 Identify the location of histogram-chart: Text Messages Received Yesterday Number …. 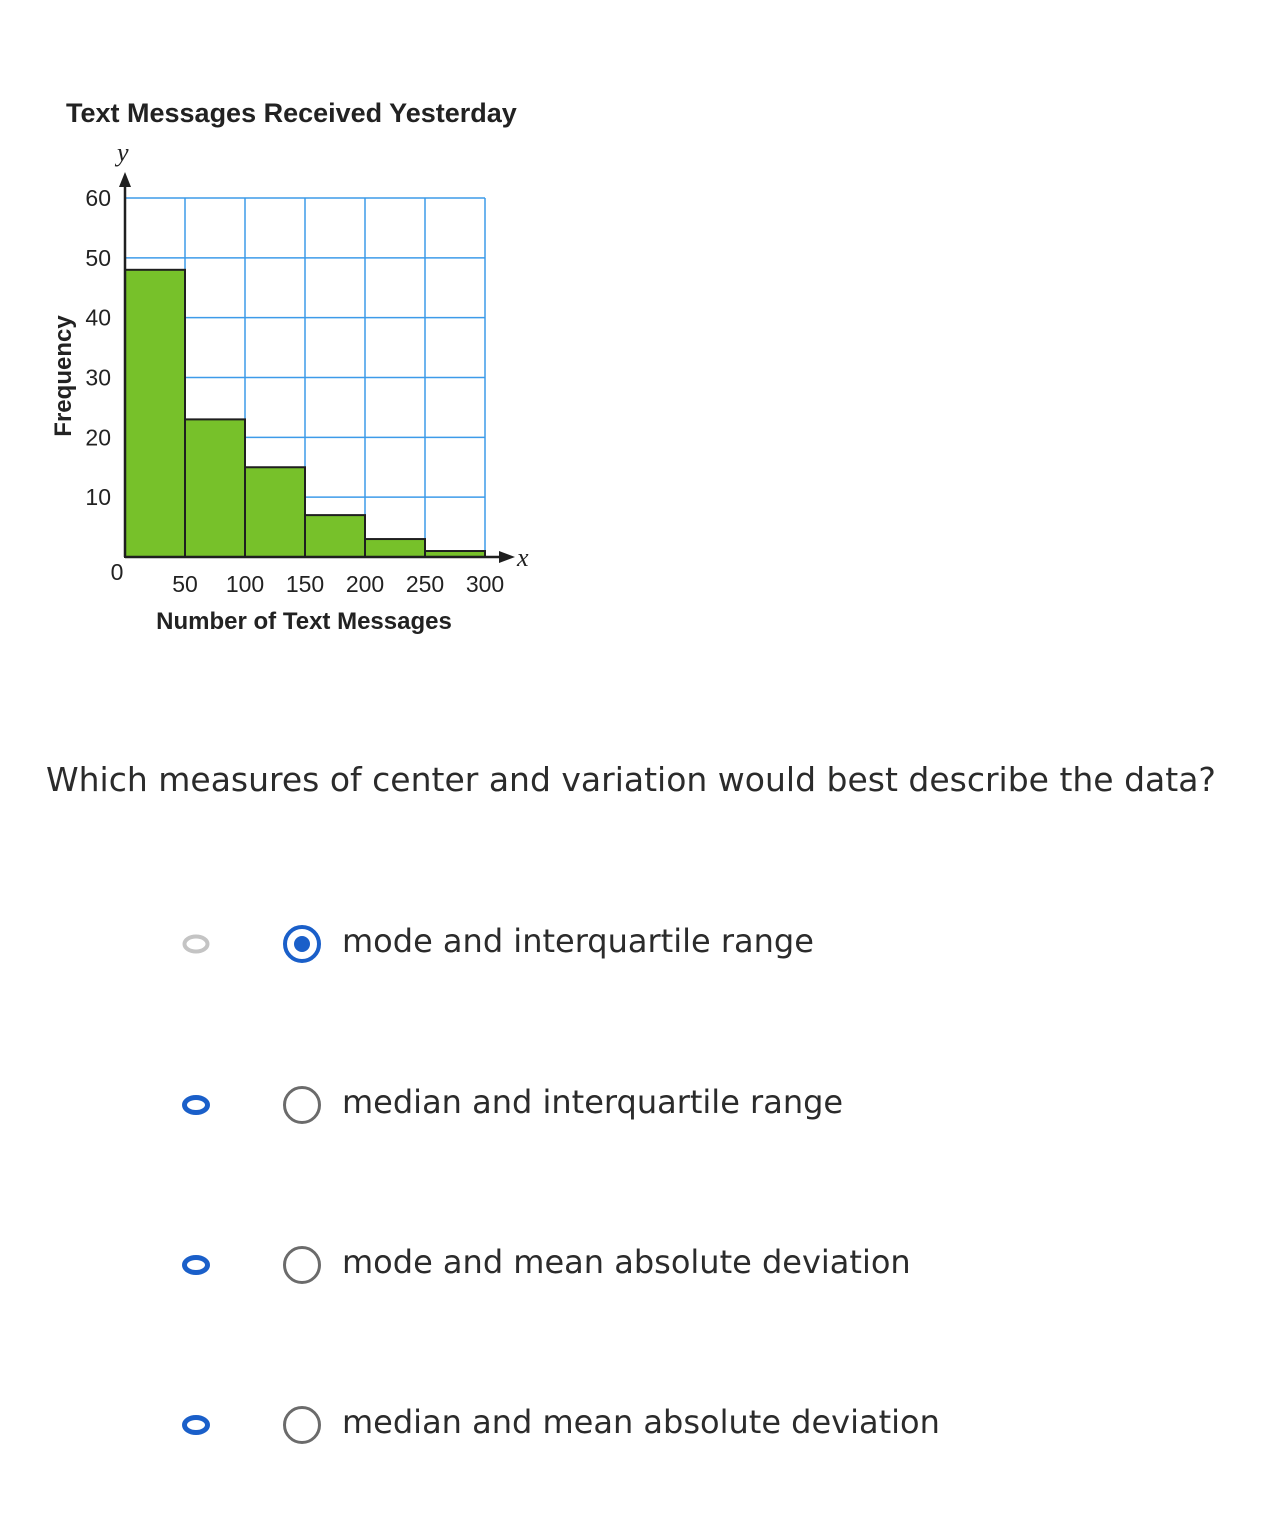
(289, 366).